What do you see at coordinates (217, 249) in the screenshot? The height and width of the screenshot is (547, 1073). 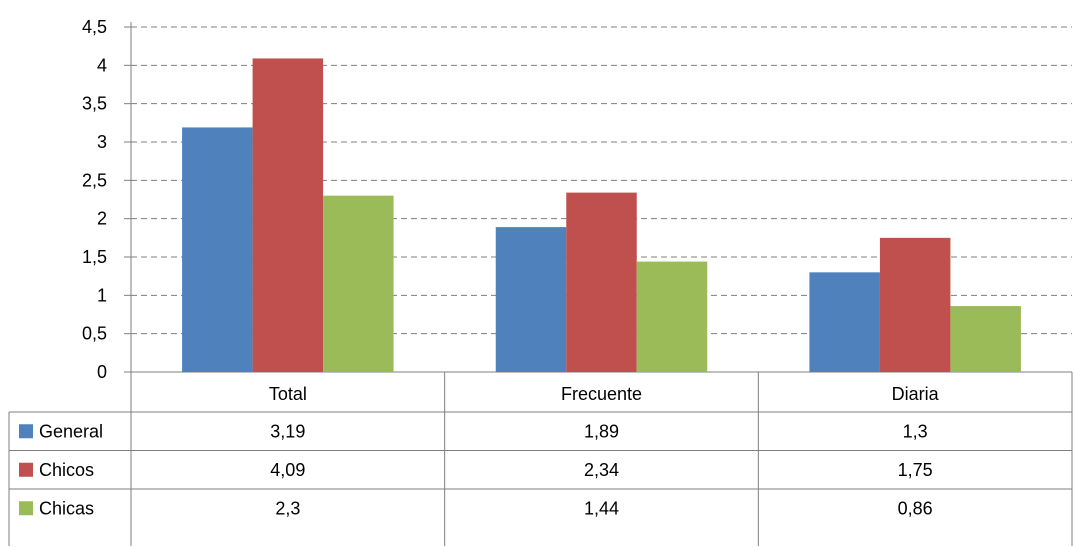 I see `bar-general-total` at bounding box center [217, 249].